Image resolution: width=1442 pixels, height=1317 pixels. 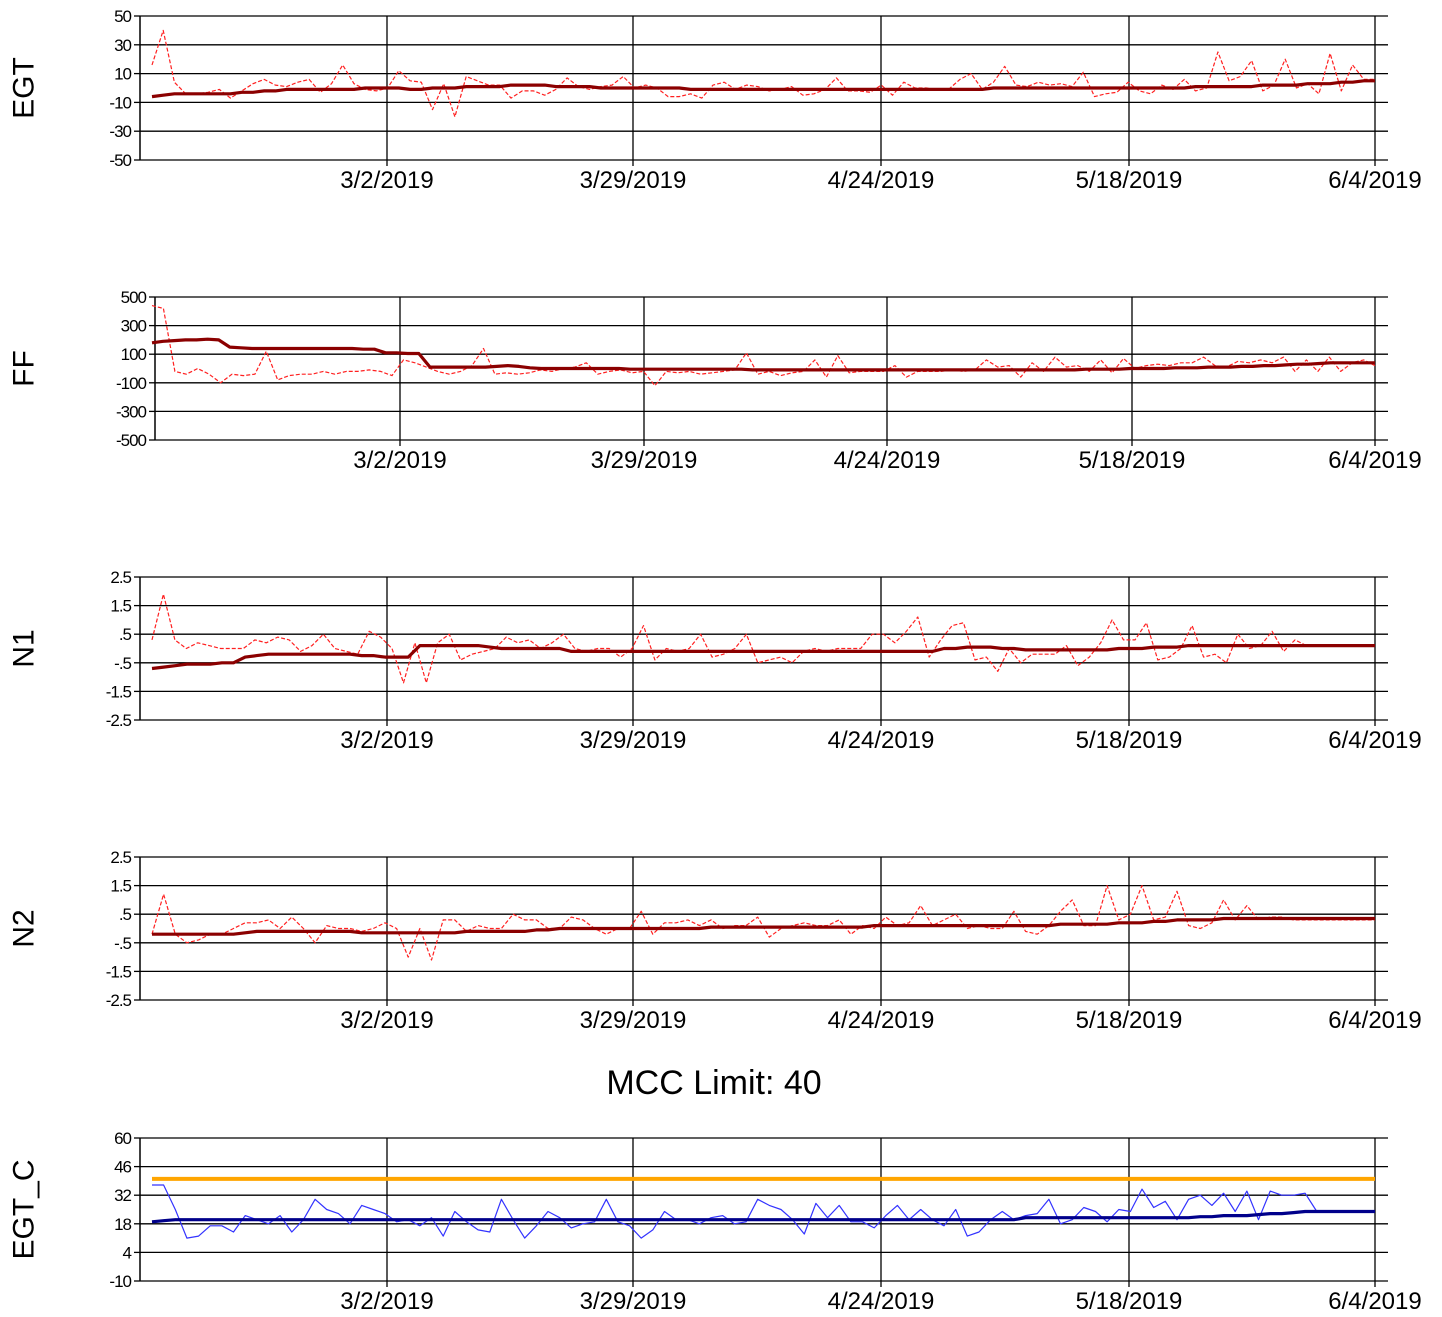 What do you see at coordinates (122, 1138) in the screenshot?
I see `y-tick-label: 60` at bounding box center [122, 1138].